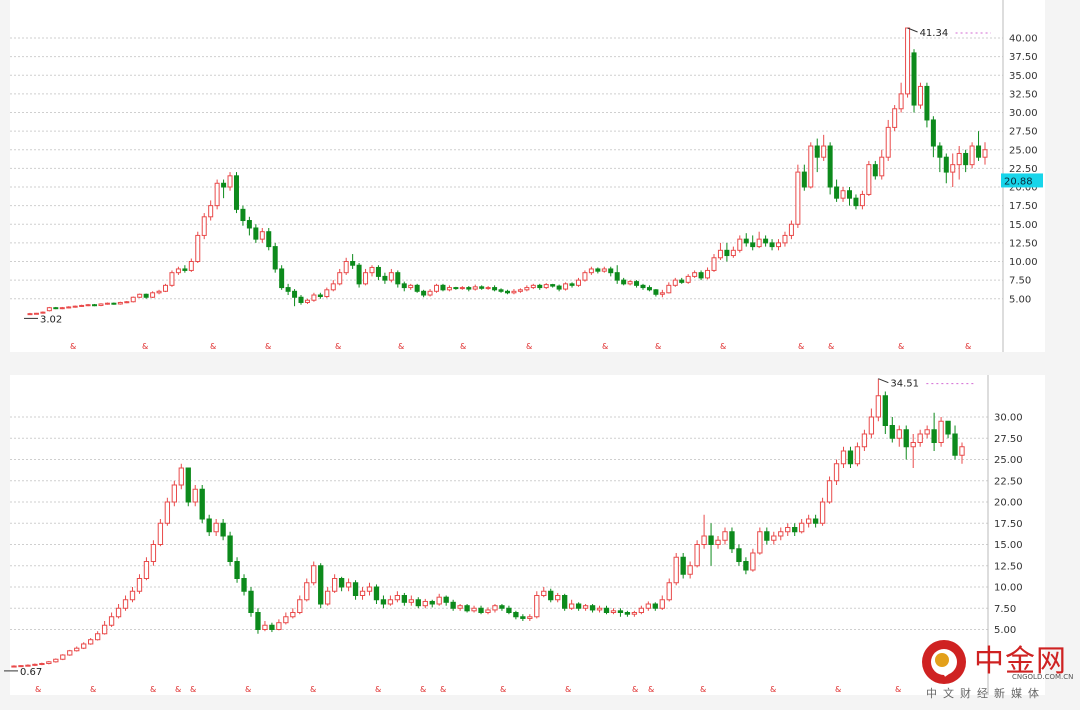 This screenshot has height=710, width=1080. Describe the element at coordinates (1008, 460) in the screenshot. I see `y-tick-label: 25.00` at that location.